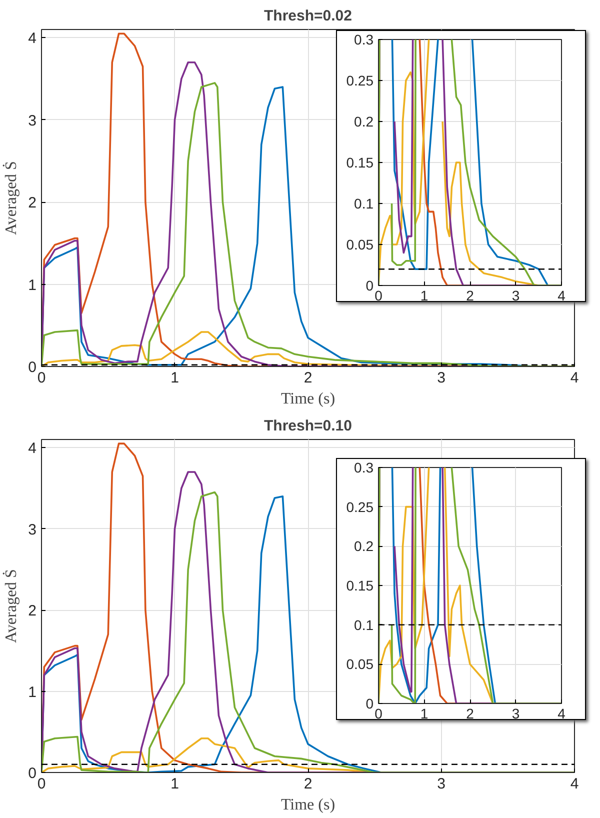  What do you see at coordinates (308, 426) in the screenshot?
I see `chart-title: Thresh=0.10` at bounding box center [308, 426].